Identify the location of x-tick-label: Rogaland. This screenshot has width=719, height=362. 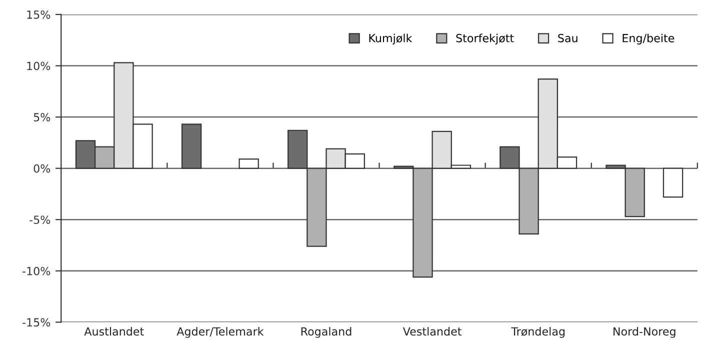
(326, 332).